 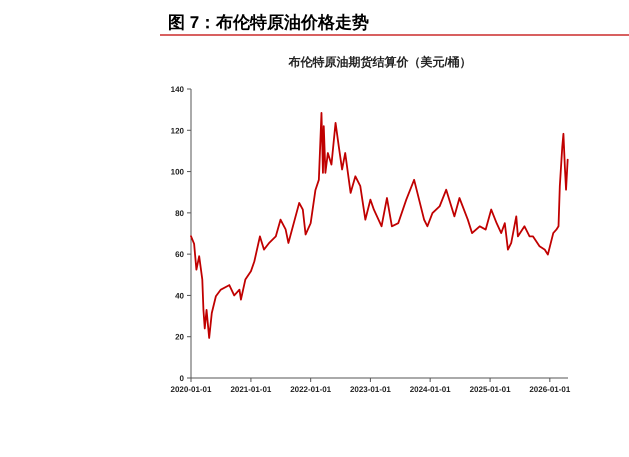 What do you see at coordinates (180, 213) in the screenshot?
I see `y-tick-label: 80` at bounding box center [180, 213].